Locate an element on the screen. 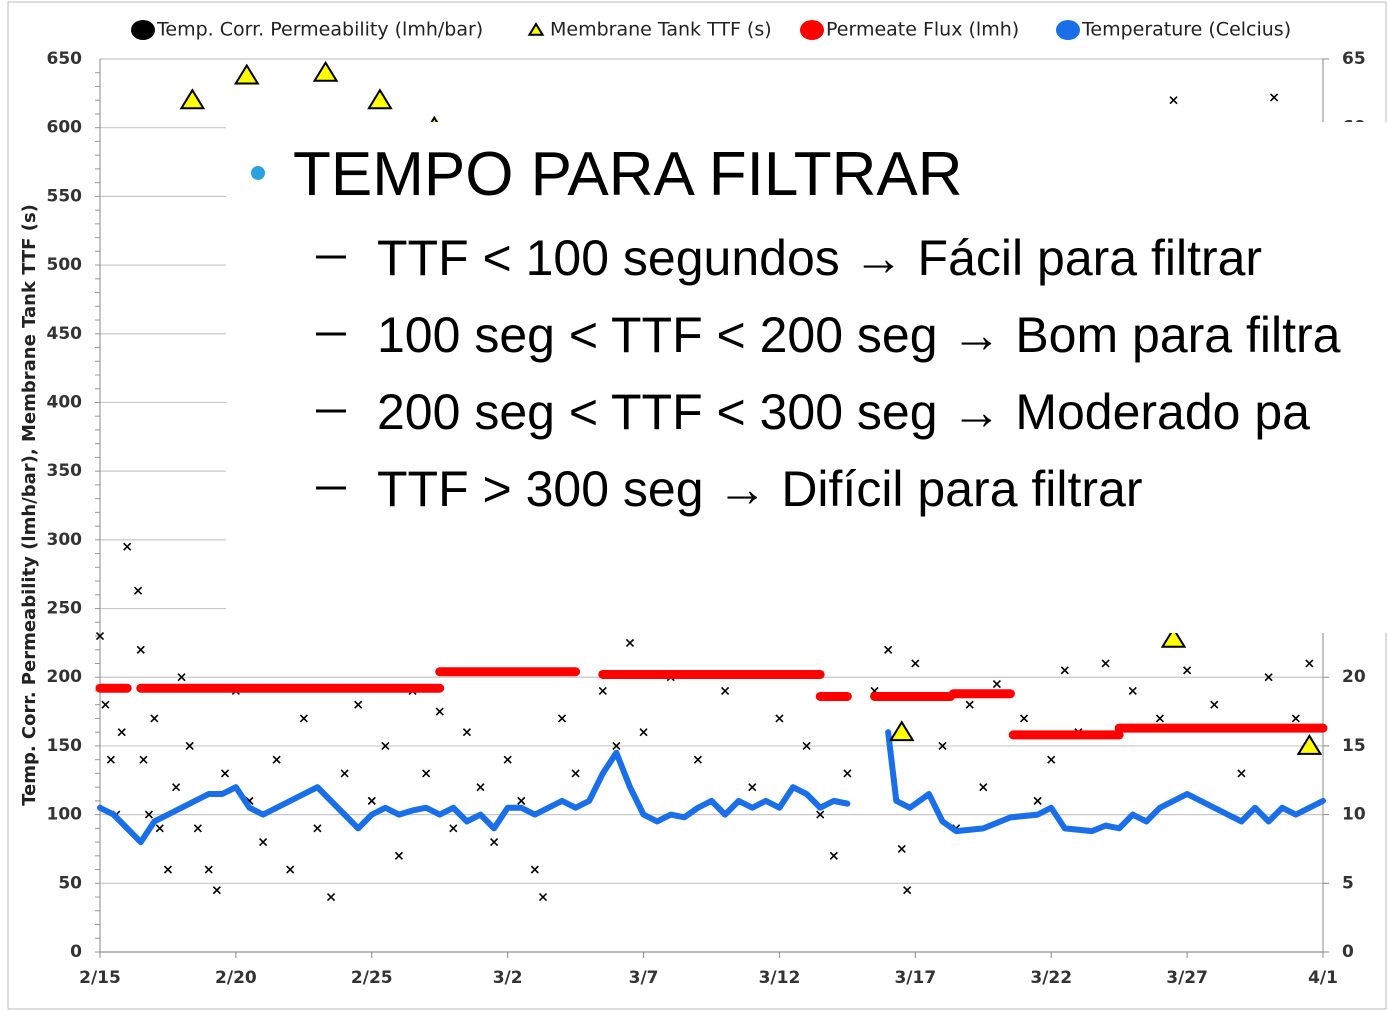 The height and width of the screenshot is (1011, 1388). y-tick-label: 600 is located at coordinates (65, 128).